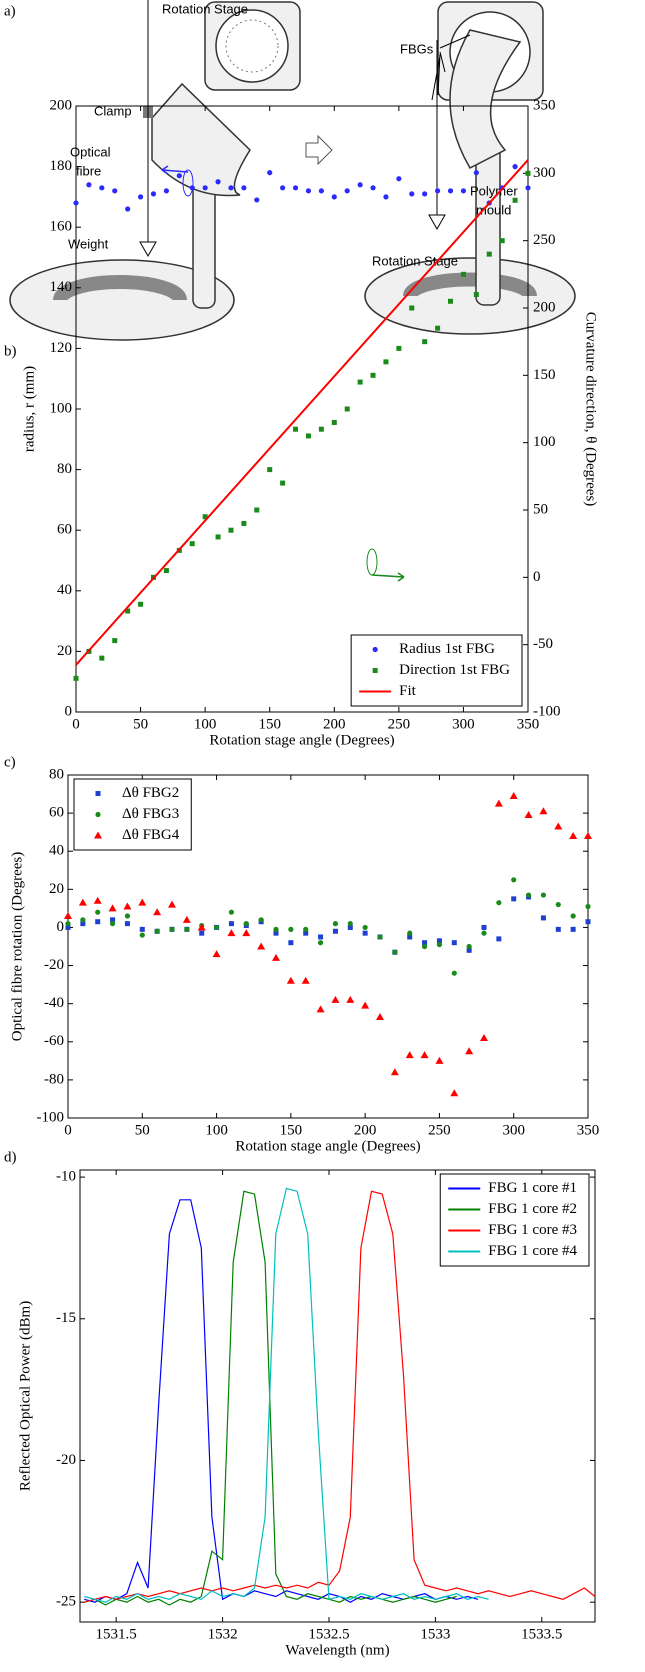 The image size is (645, 1672). Describe the element at coordinates (372, 562) in the screenshot. I see `annotation` at that location.